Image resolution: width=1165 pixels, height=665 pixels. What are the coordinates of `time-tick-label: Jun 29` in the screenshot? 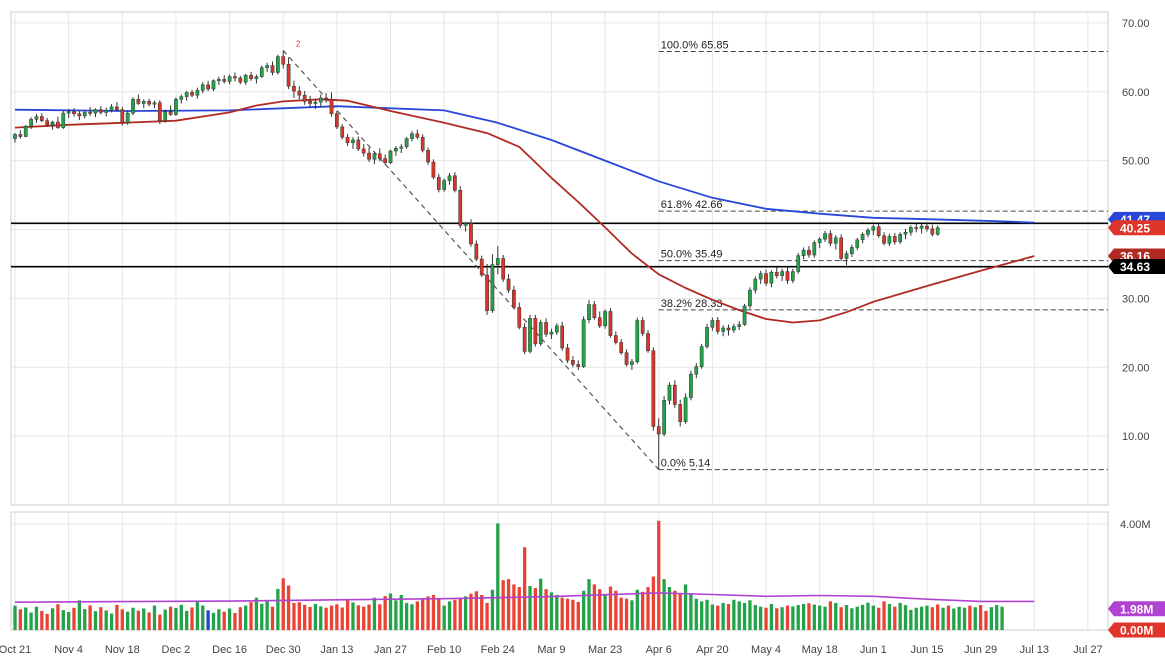 It's located at (980, 650).